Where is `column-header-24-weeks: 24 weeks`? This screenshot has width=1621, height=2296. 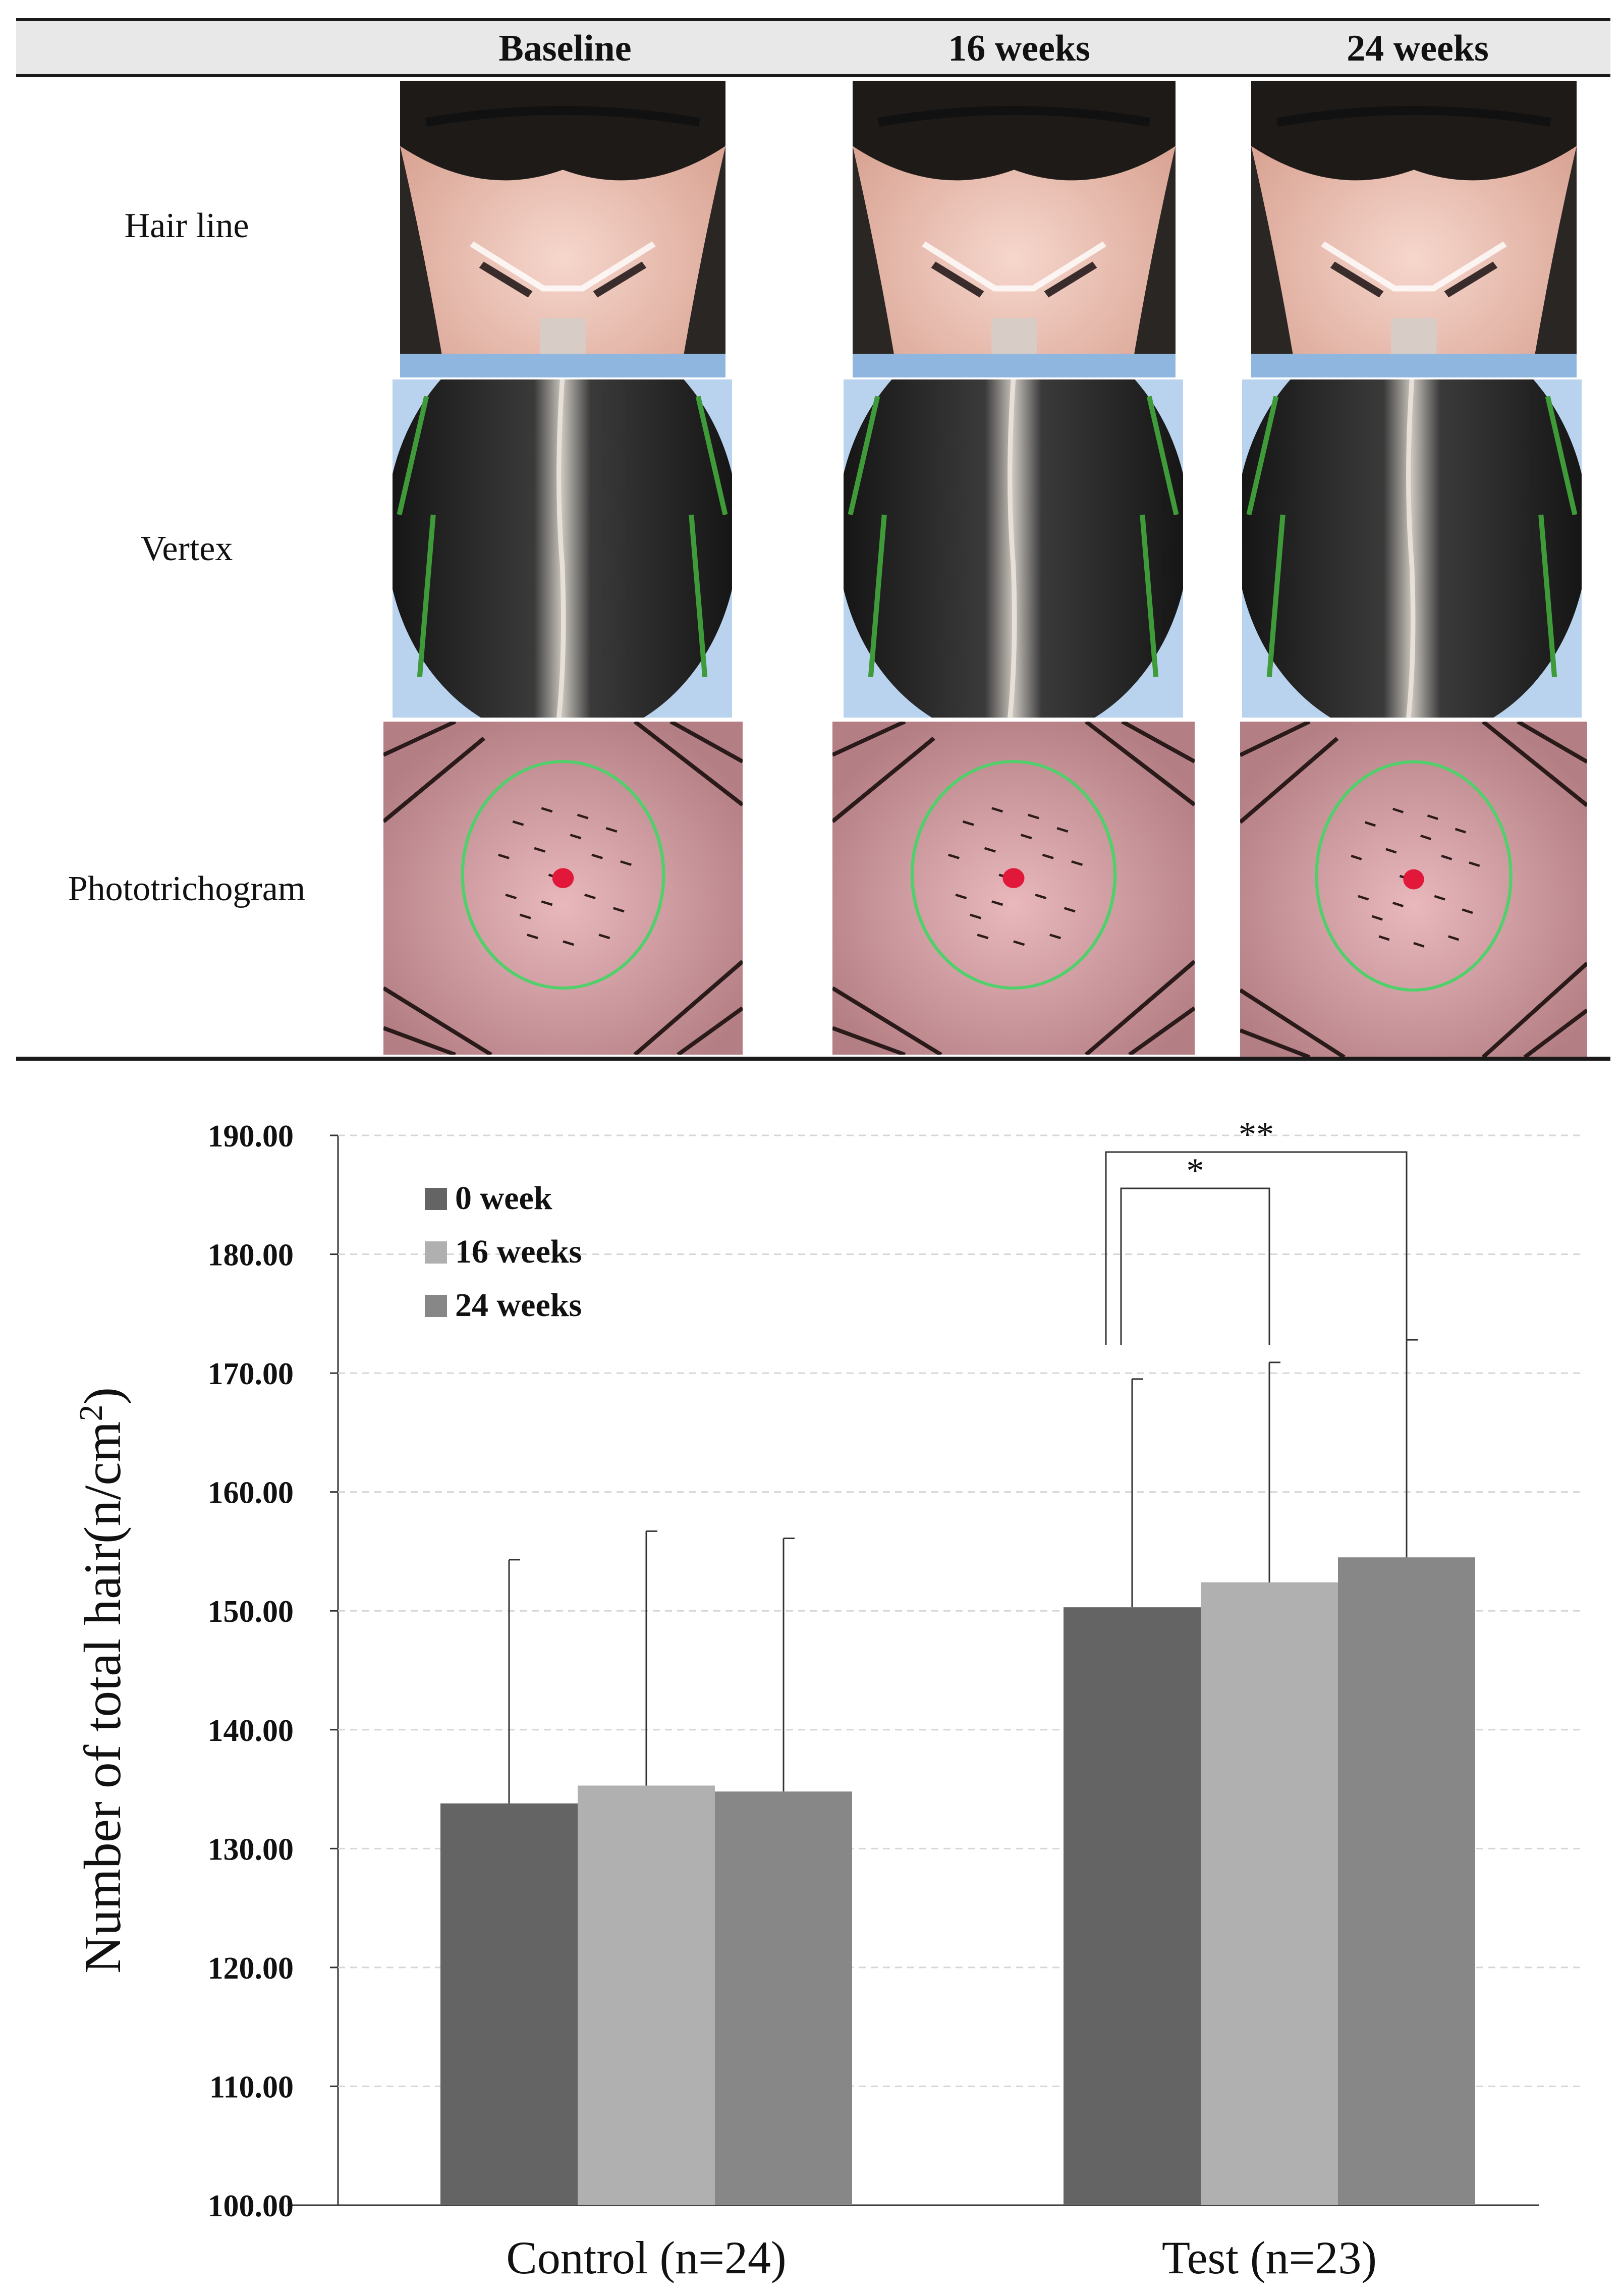
column-header-24-weeks: 24 weeks is located at coordinates (1418, 48).